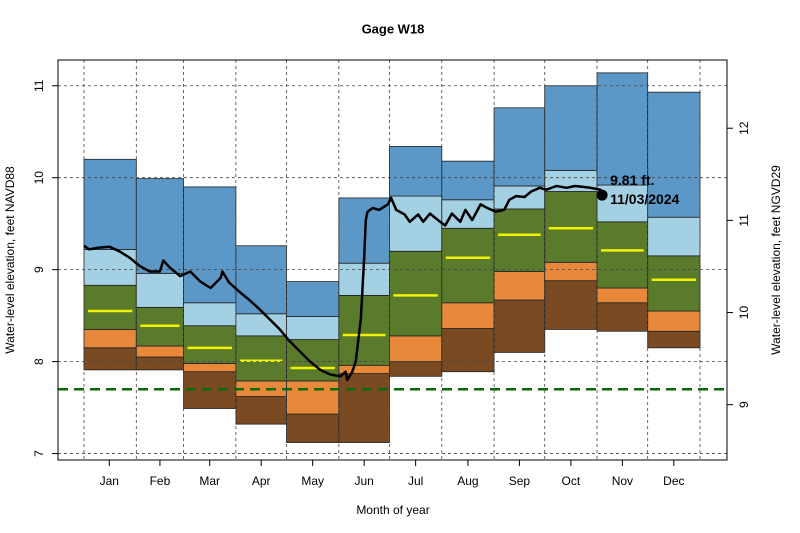 This screenshot has width=800, height=533. I want to click on x-tick-label: Feb, so click(160, 481).